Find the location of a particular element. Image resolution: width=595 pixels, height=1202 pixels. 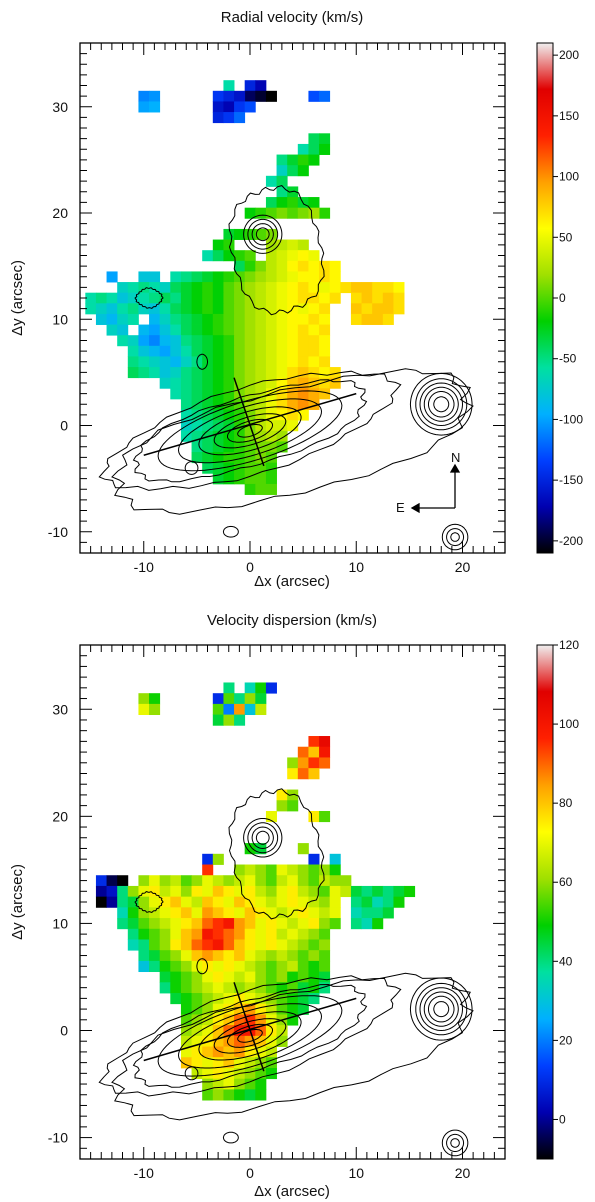

y-tick-labels: -10 0 10 20 30 is located at coordinates (58, 923).